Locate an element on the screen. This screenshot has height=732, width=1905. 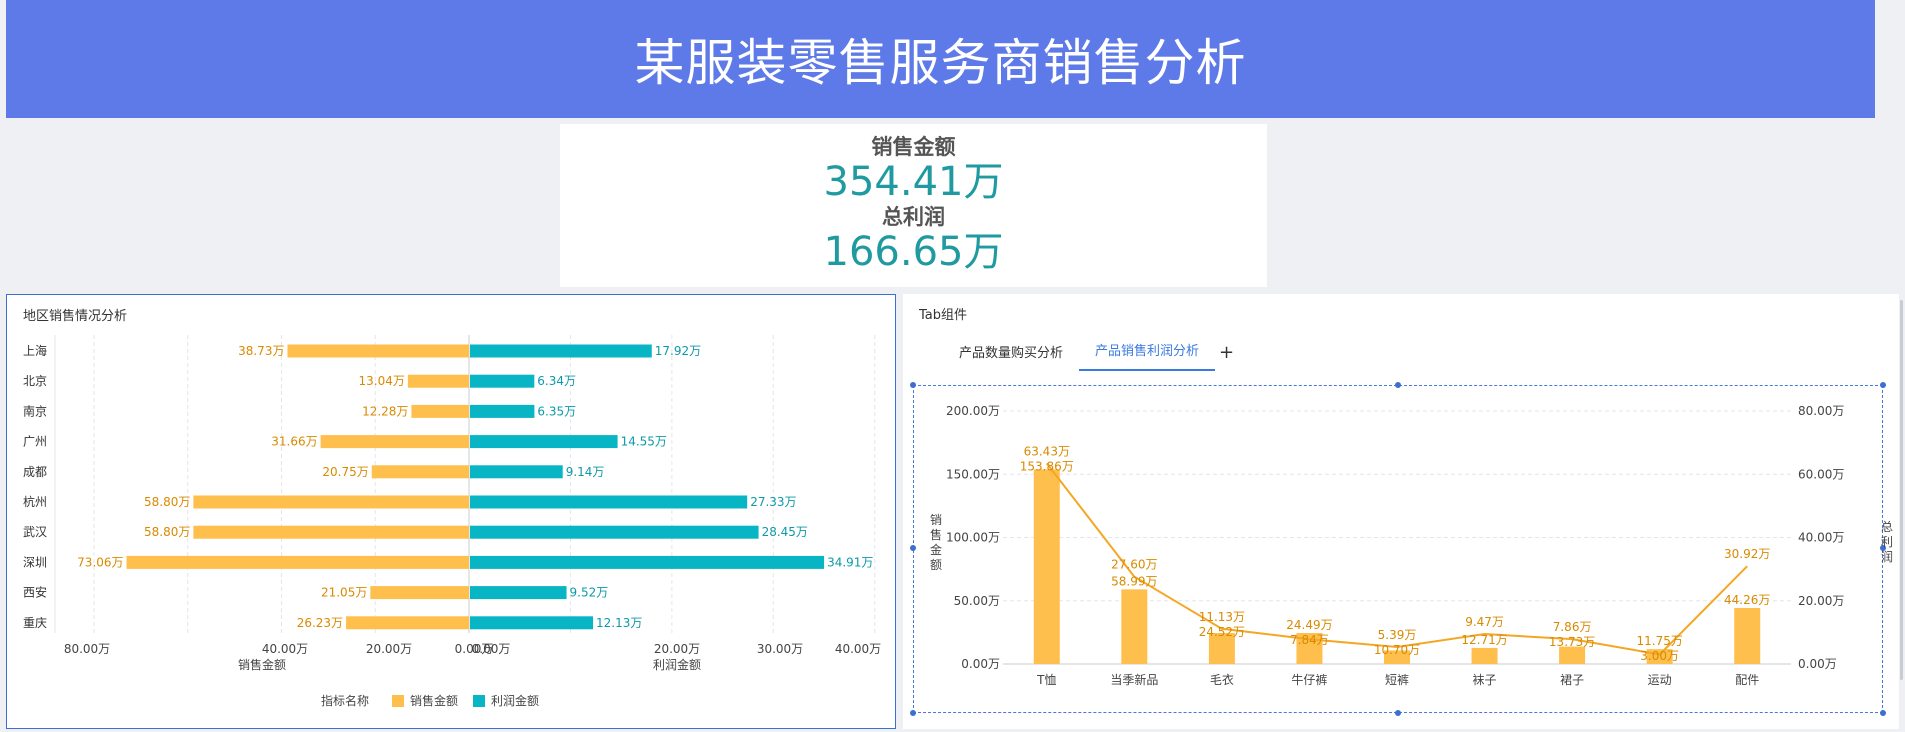
profit-data-label: 34.91万 is located at coordinates (850, 562).